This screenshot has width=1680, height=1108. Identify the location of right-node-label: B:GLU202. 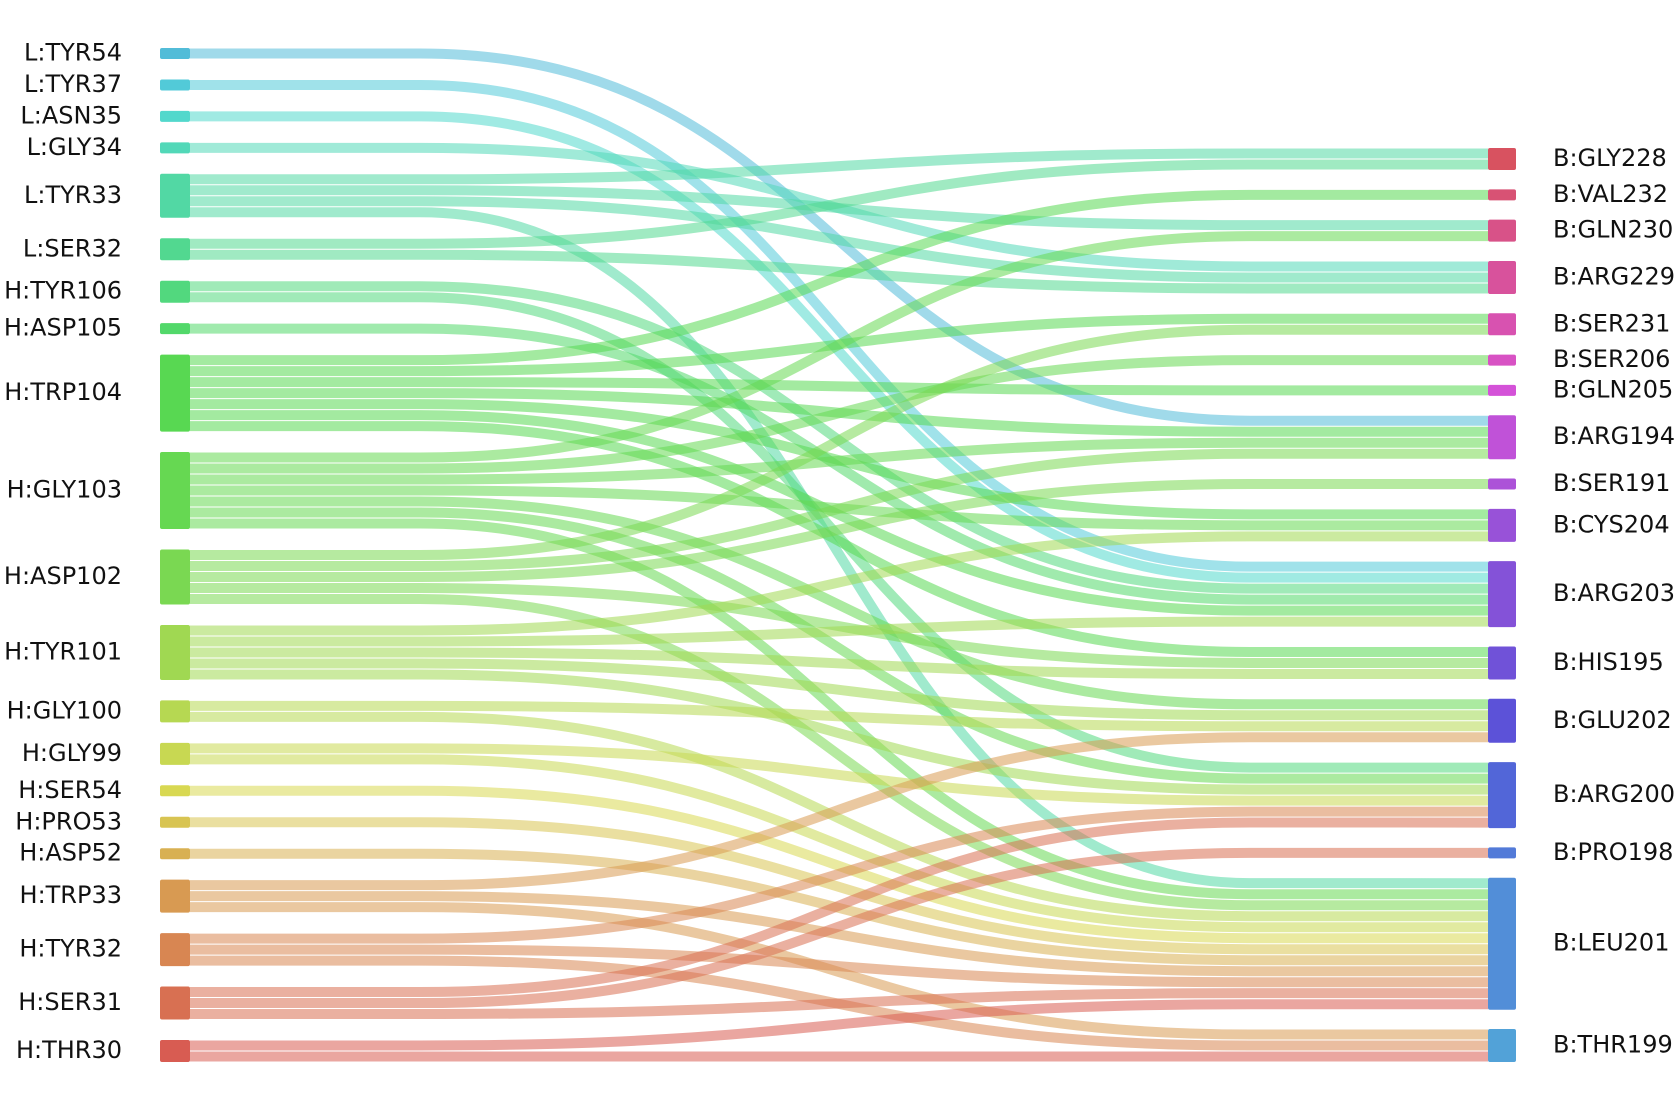
(1612, 720).